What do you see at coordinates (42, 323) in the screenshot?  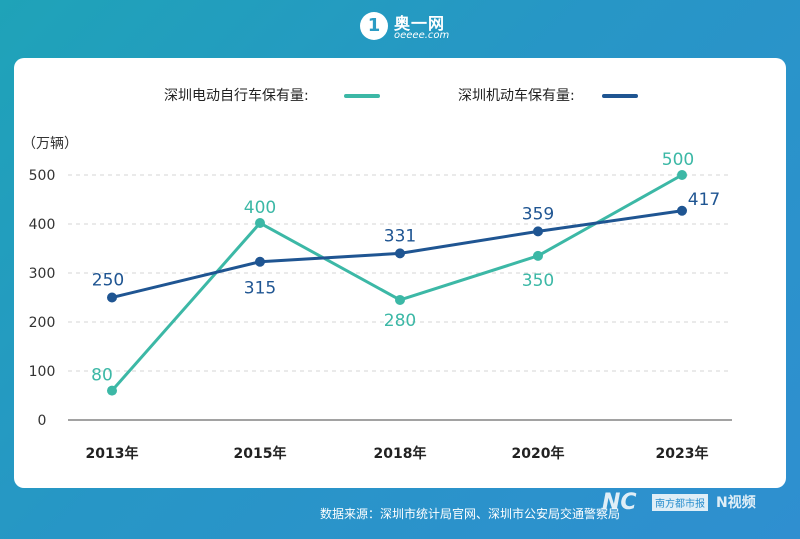 I see `y-tick-label-200: 200` at bounding box center [42, 323].